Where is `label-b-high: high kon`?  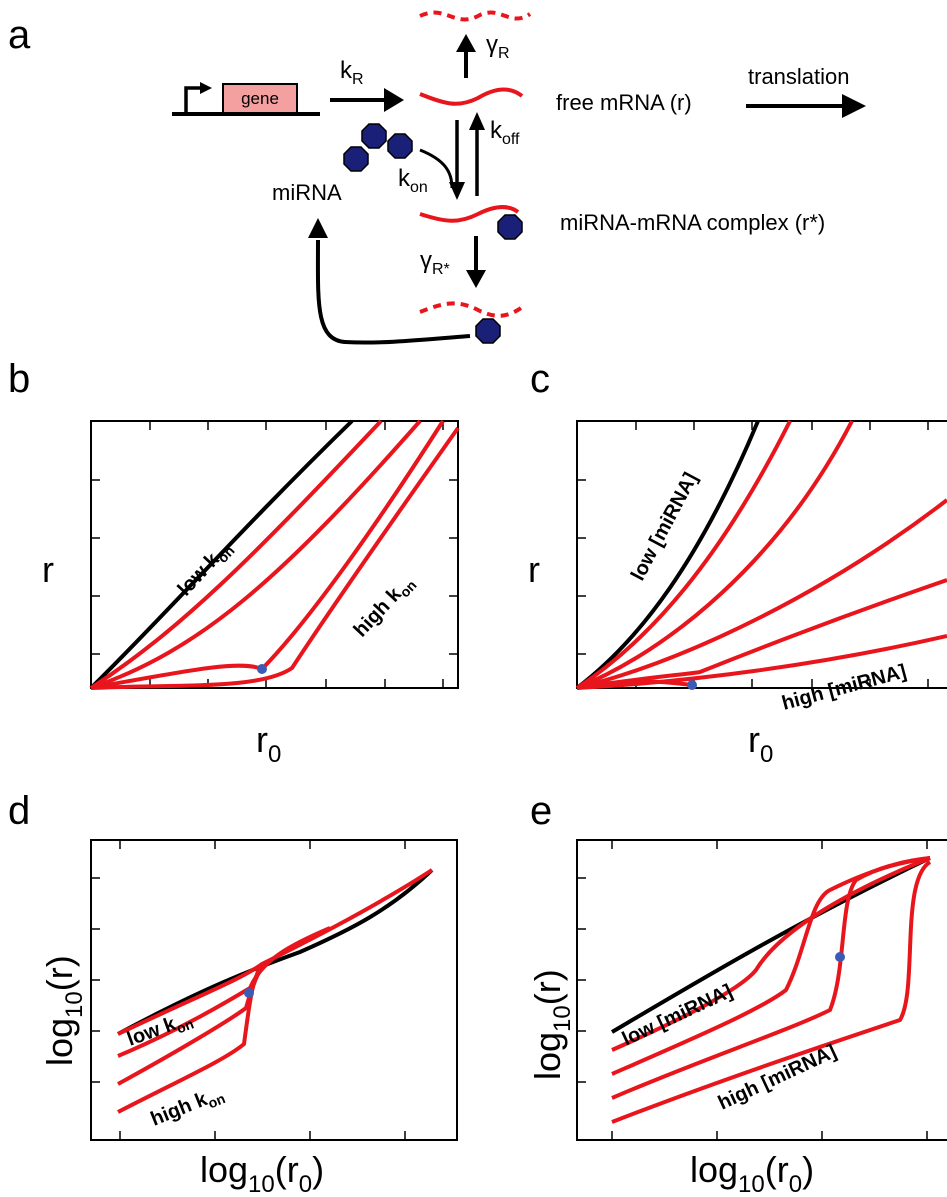 label-b-high: high kon is located at coordinates (385, 607).